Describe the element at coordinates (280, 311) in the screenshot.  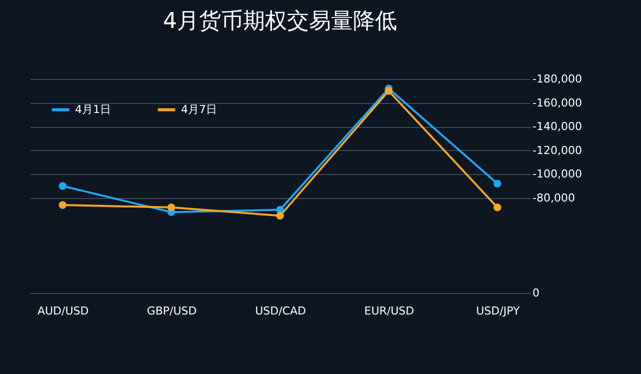
I see `x-tick-label: USD/CAD` at that location.